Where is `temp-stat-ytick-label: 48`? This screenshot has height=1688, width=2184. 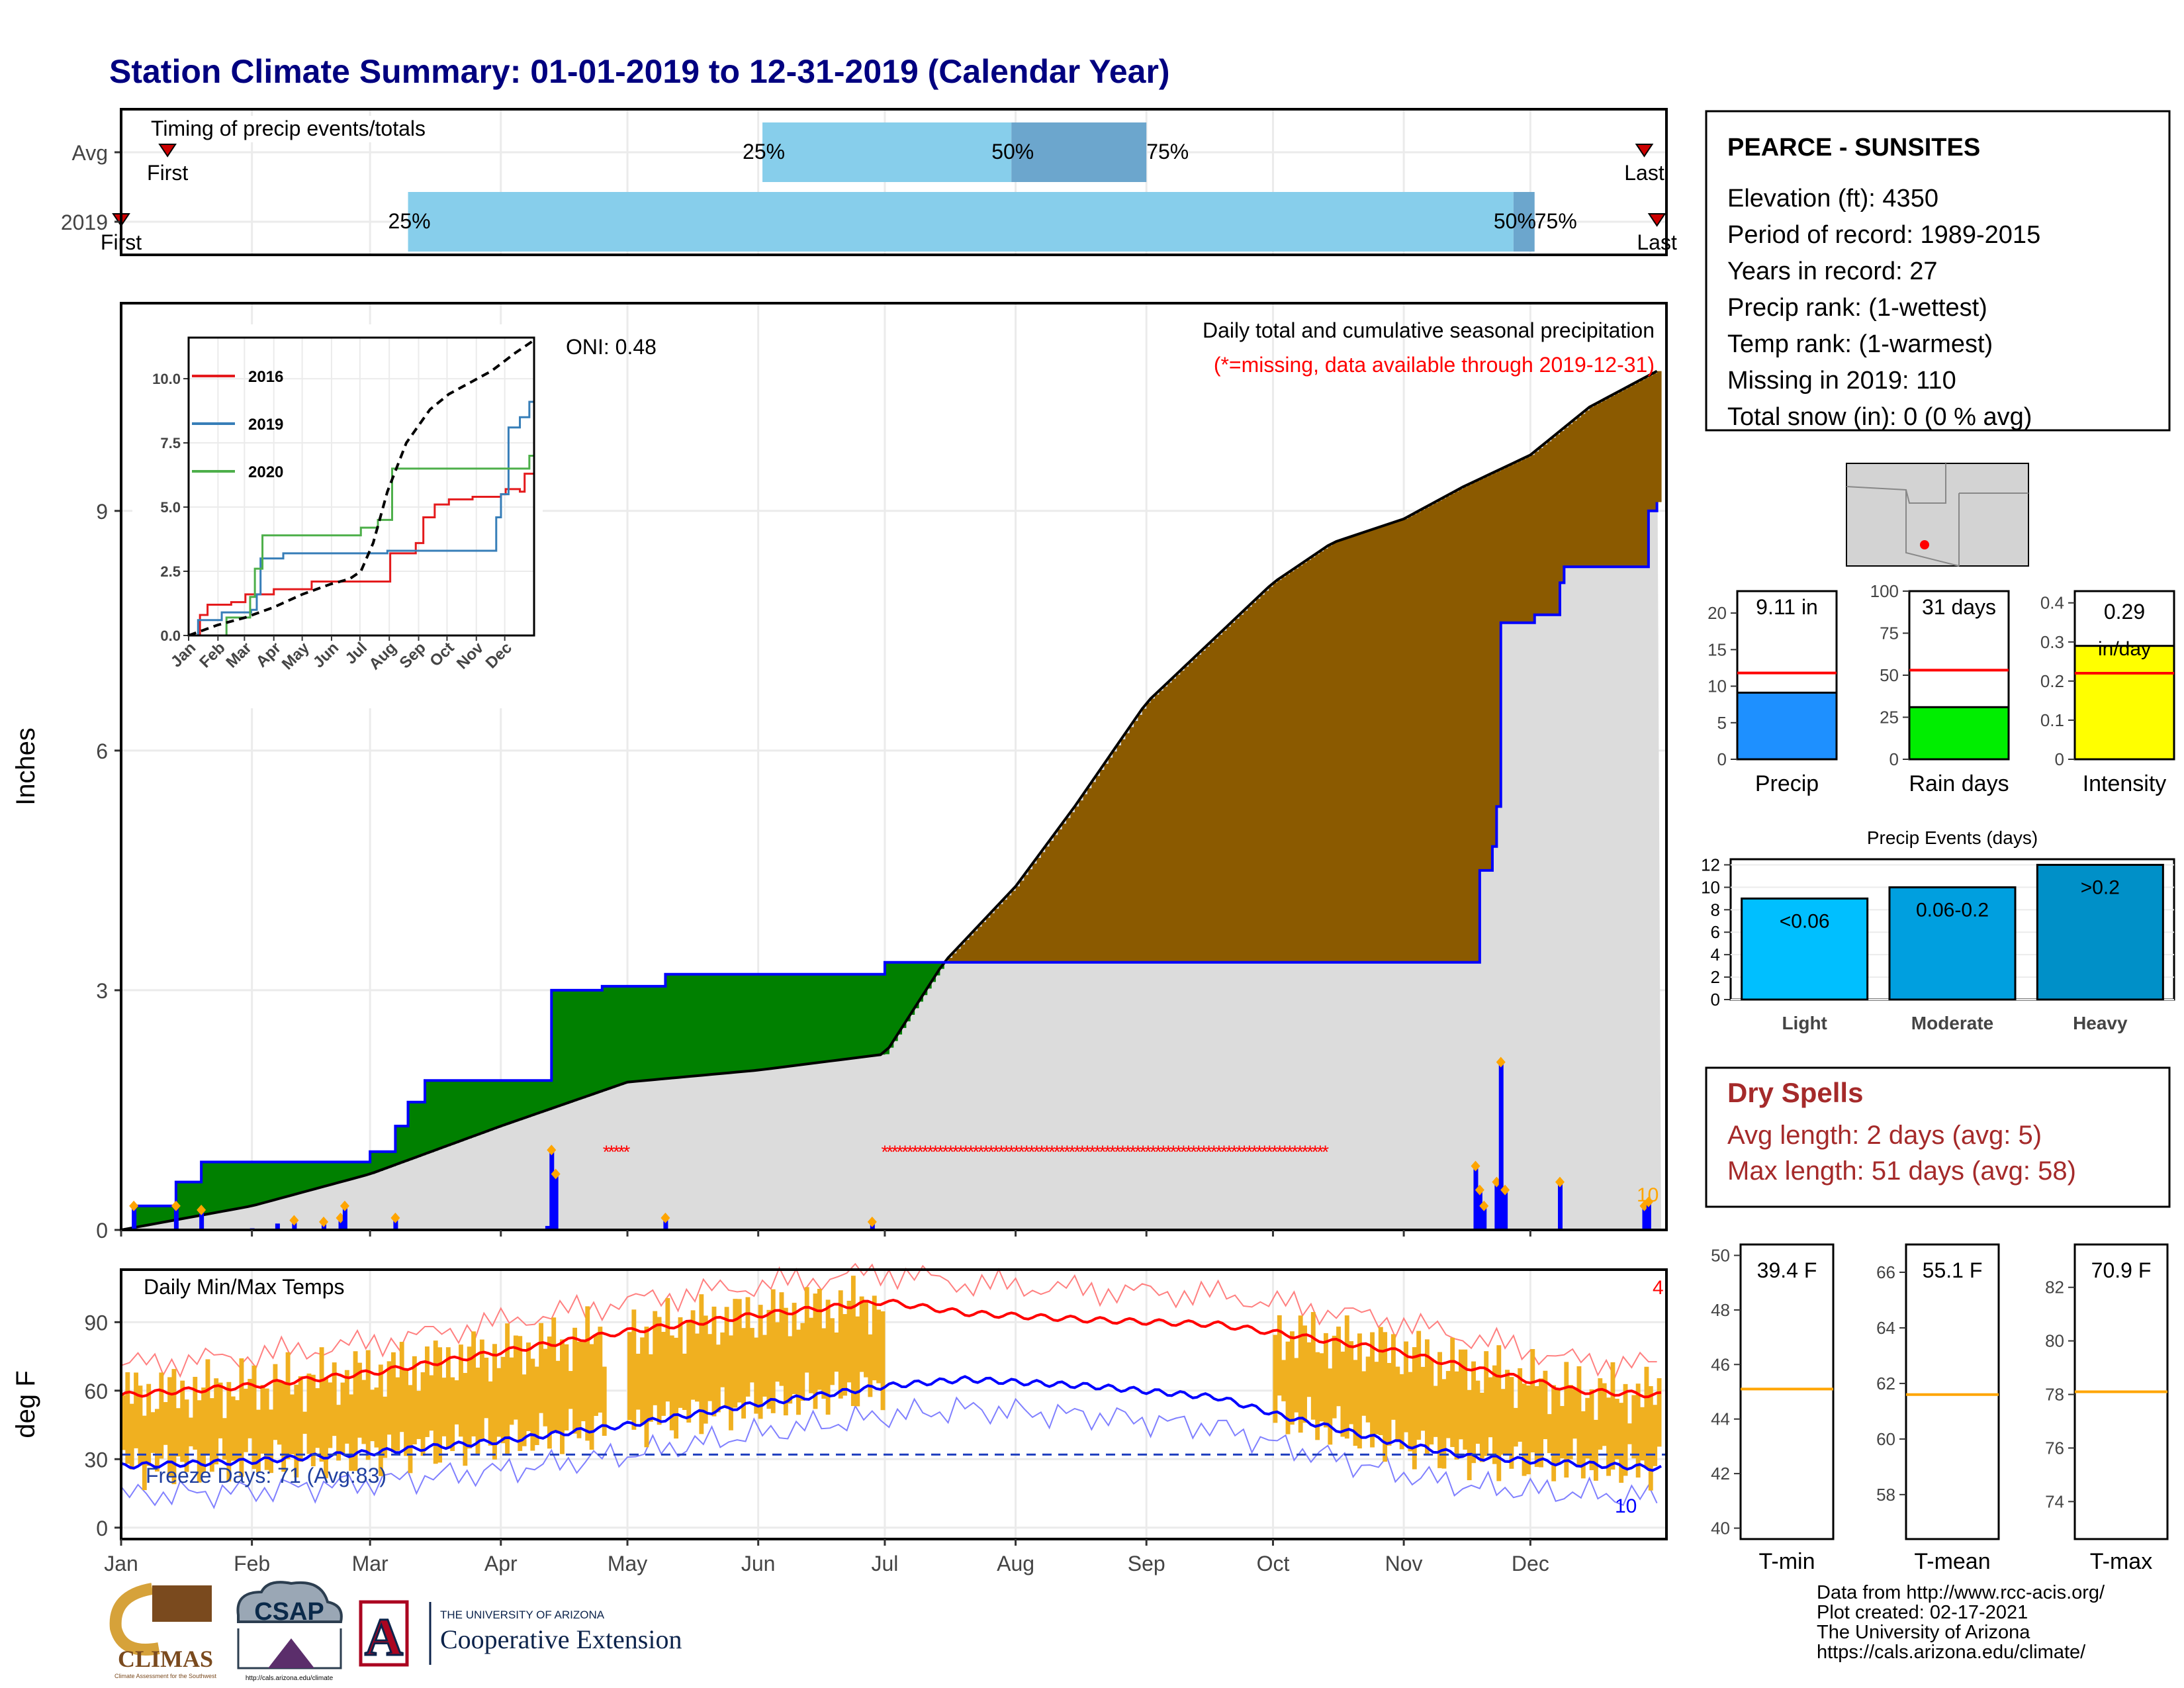
temp-stat-ytick-label: 48 is located at coordinates (1720, 1310).